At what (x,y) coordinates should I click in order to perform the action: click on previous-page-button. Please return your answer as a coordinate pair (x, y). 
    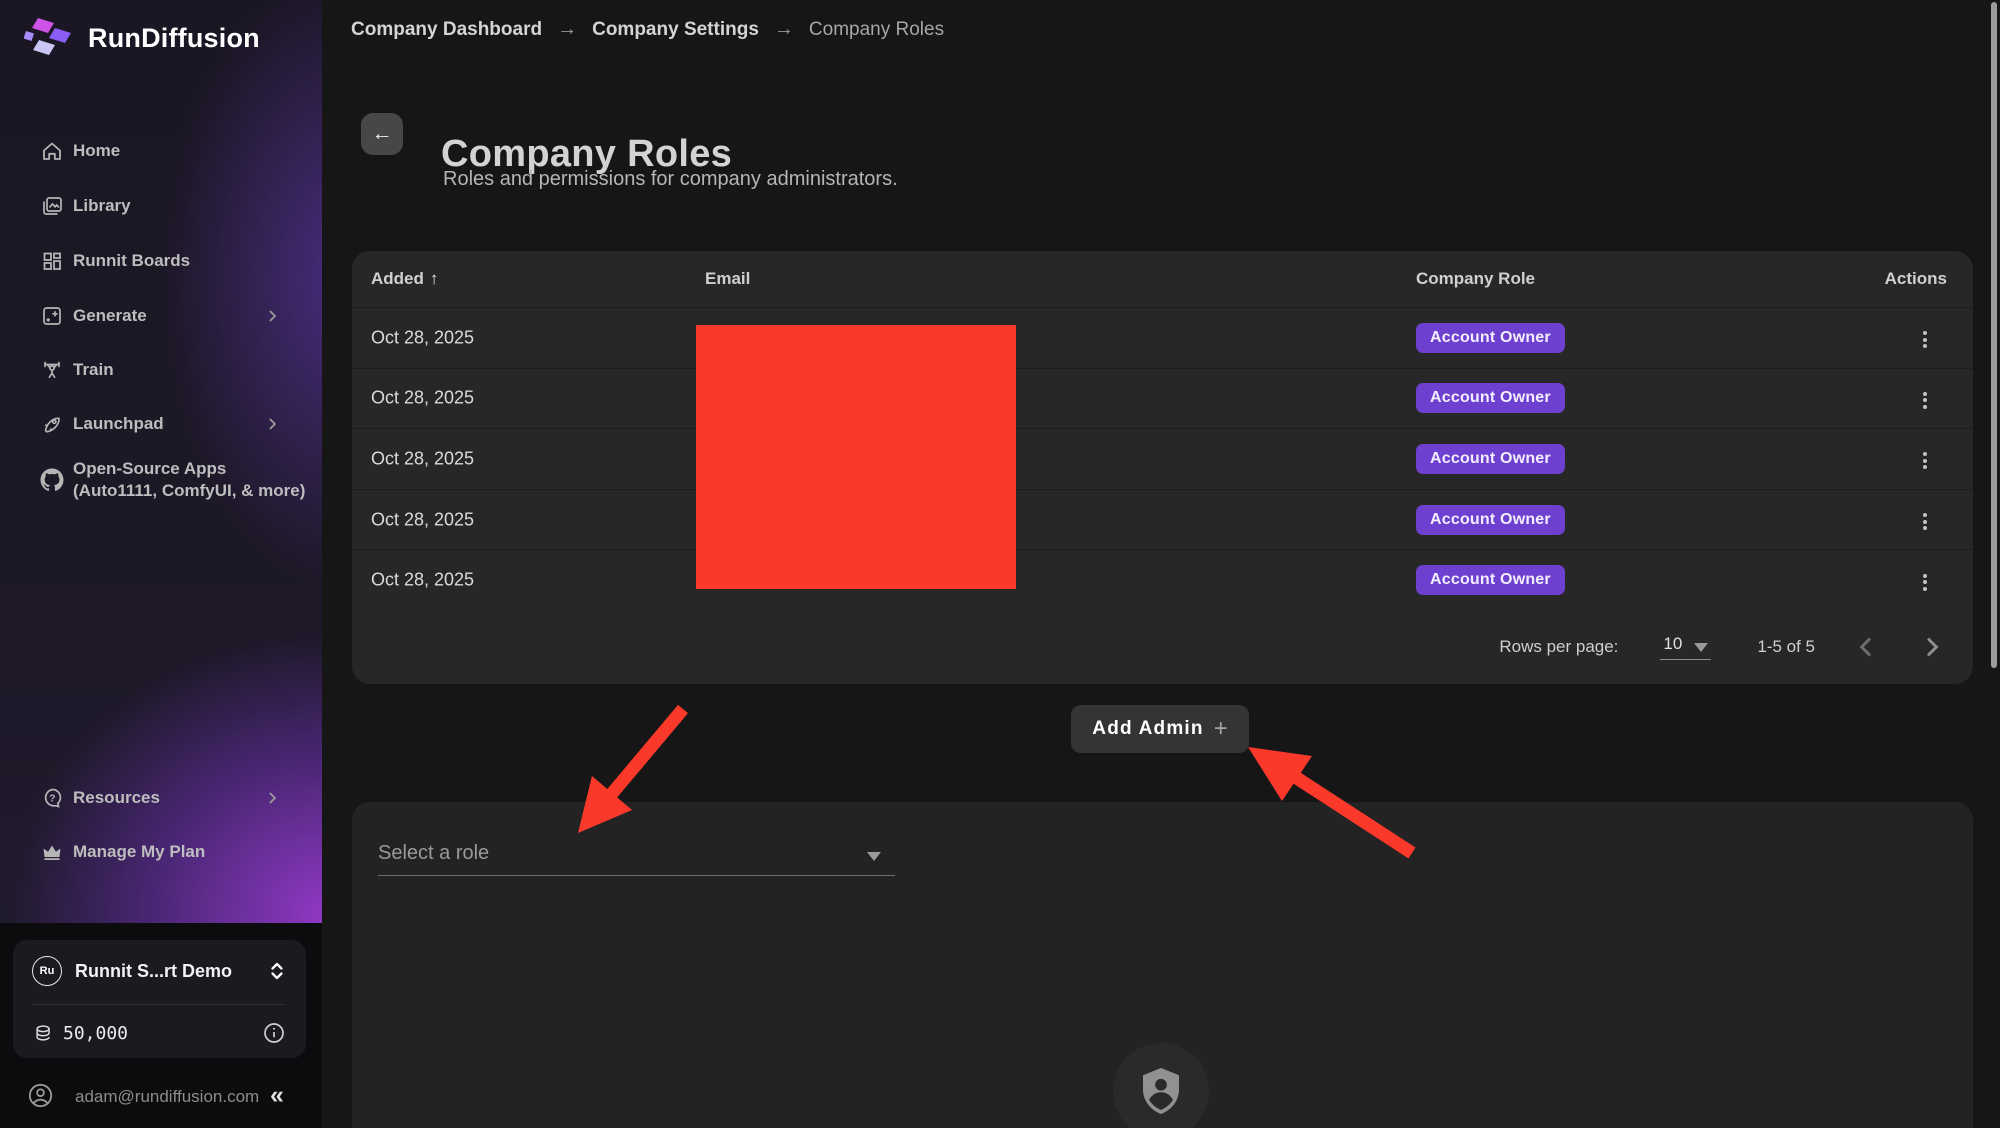
    Looking at the image, I should click on (1866, 647).